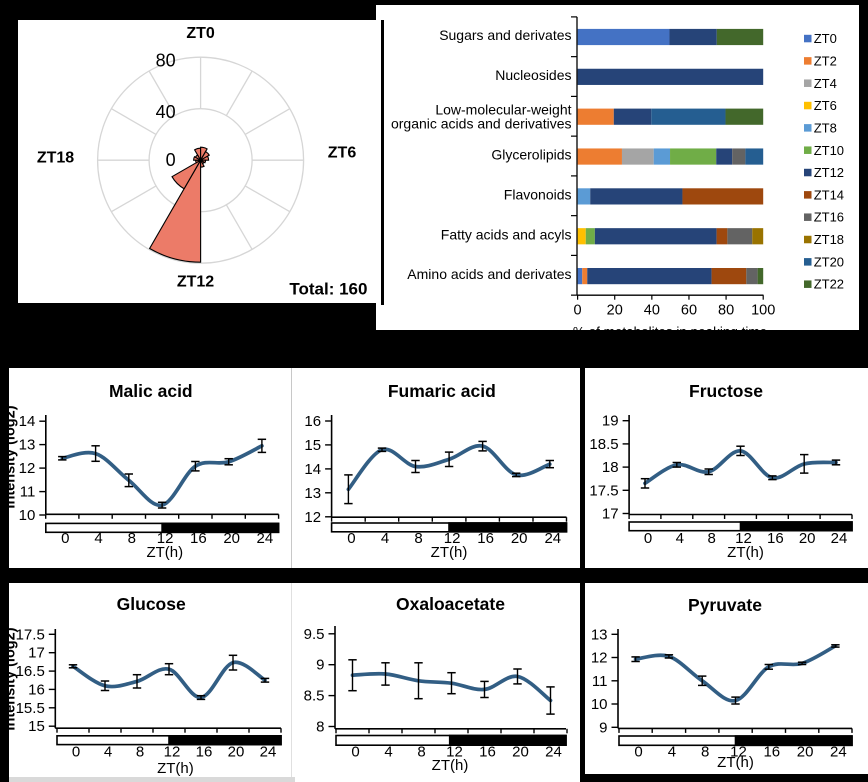 The height and width of the screenshot is (782, 868). I want to click on svg-text: ZT10, so click(829, 149).